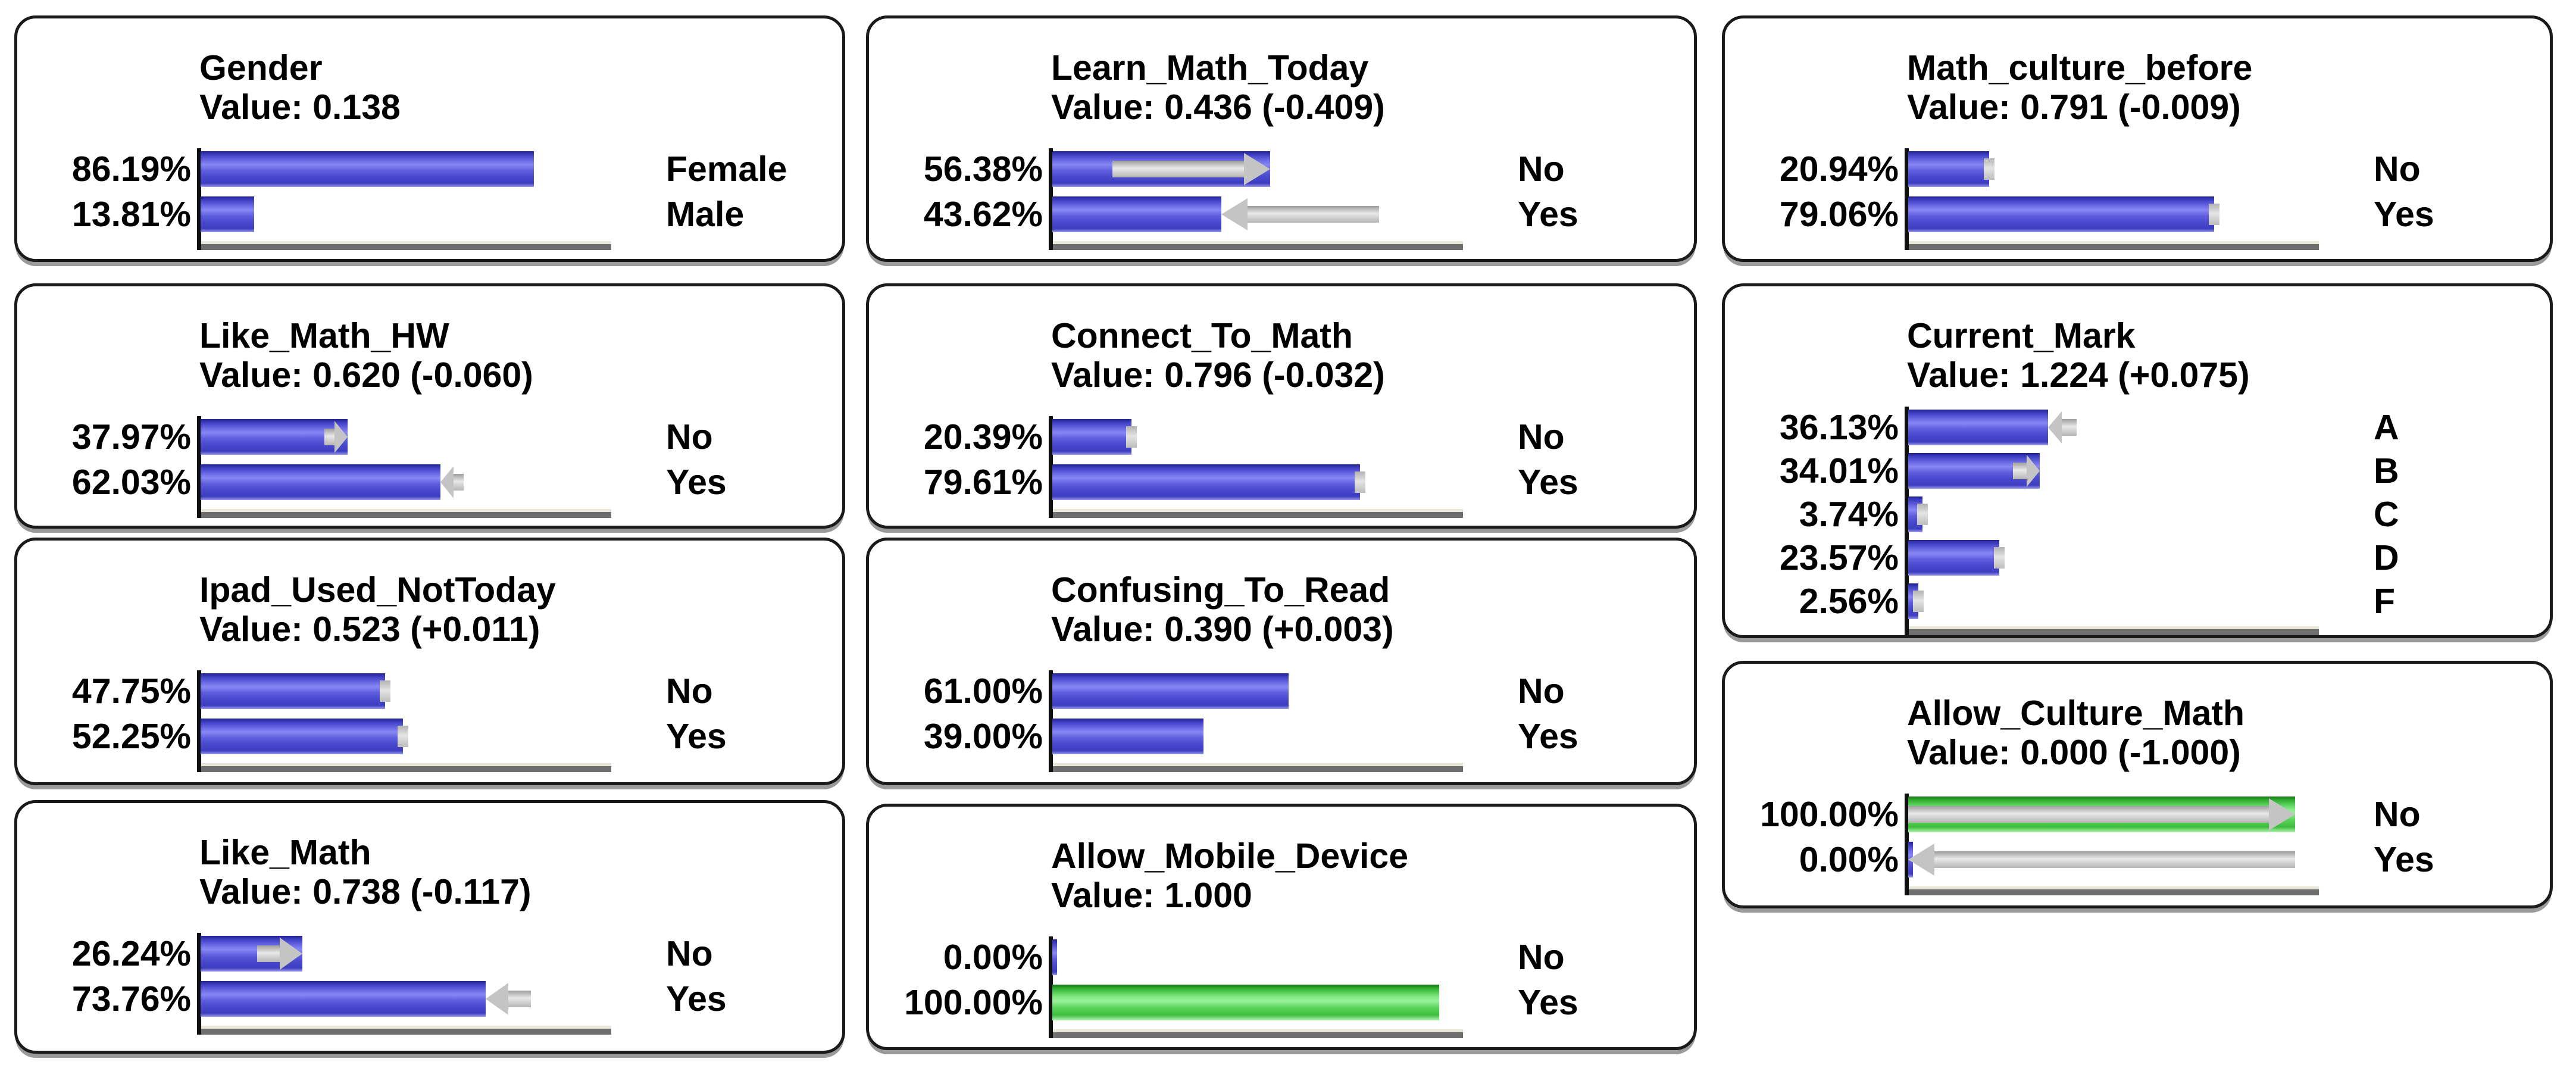  What do you see at coordinates (1839, 557) in the screenshot?
I see `probability-label: 23.57%` at bounding box center [1839, 557].